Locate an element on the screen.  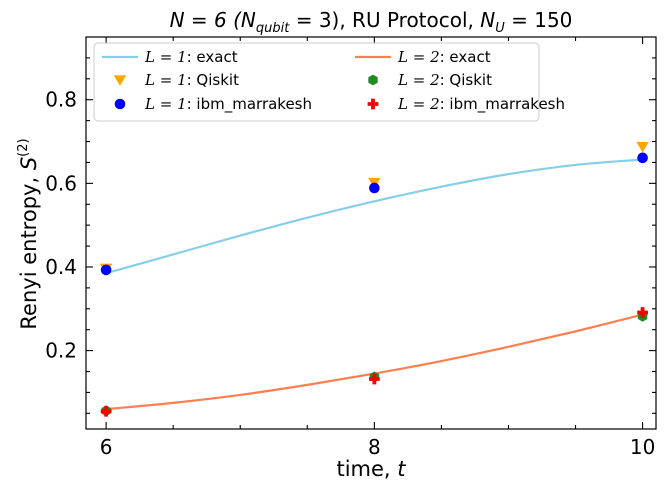
legend-marker-circle is located at coordinates (120, 104).